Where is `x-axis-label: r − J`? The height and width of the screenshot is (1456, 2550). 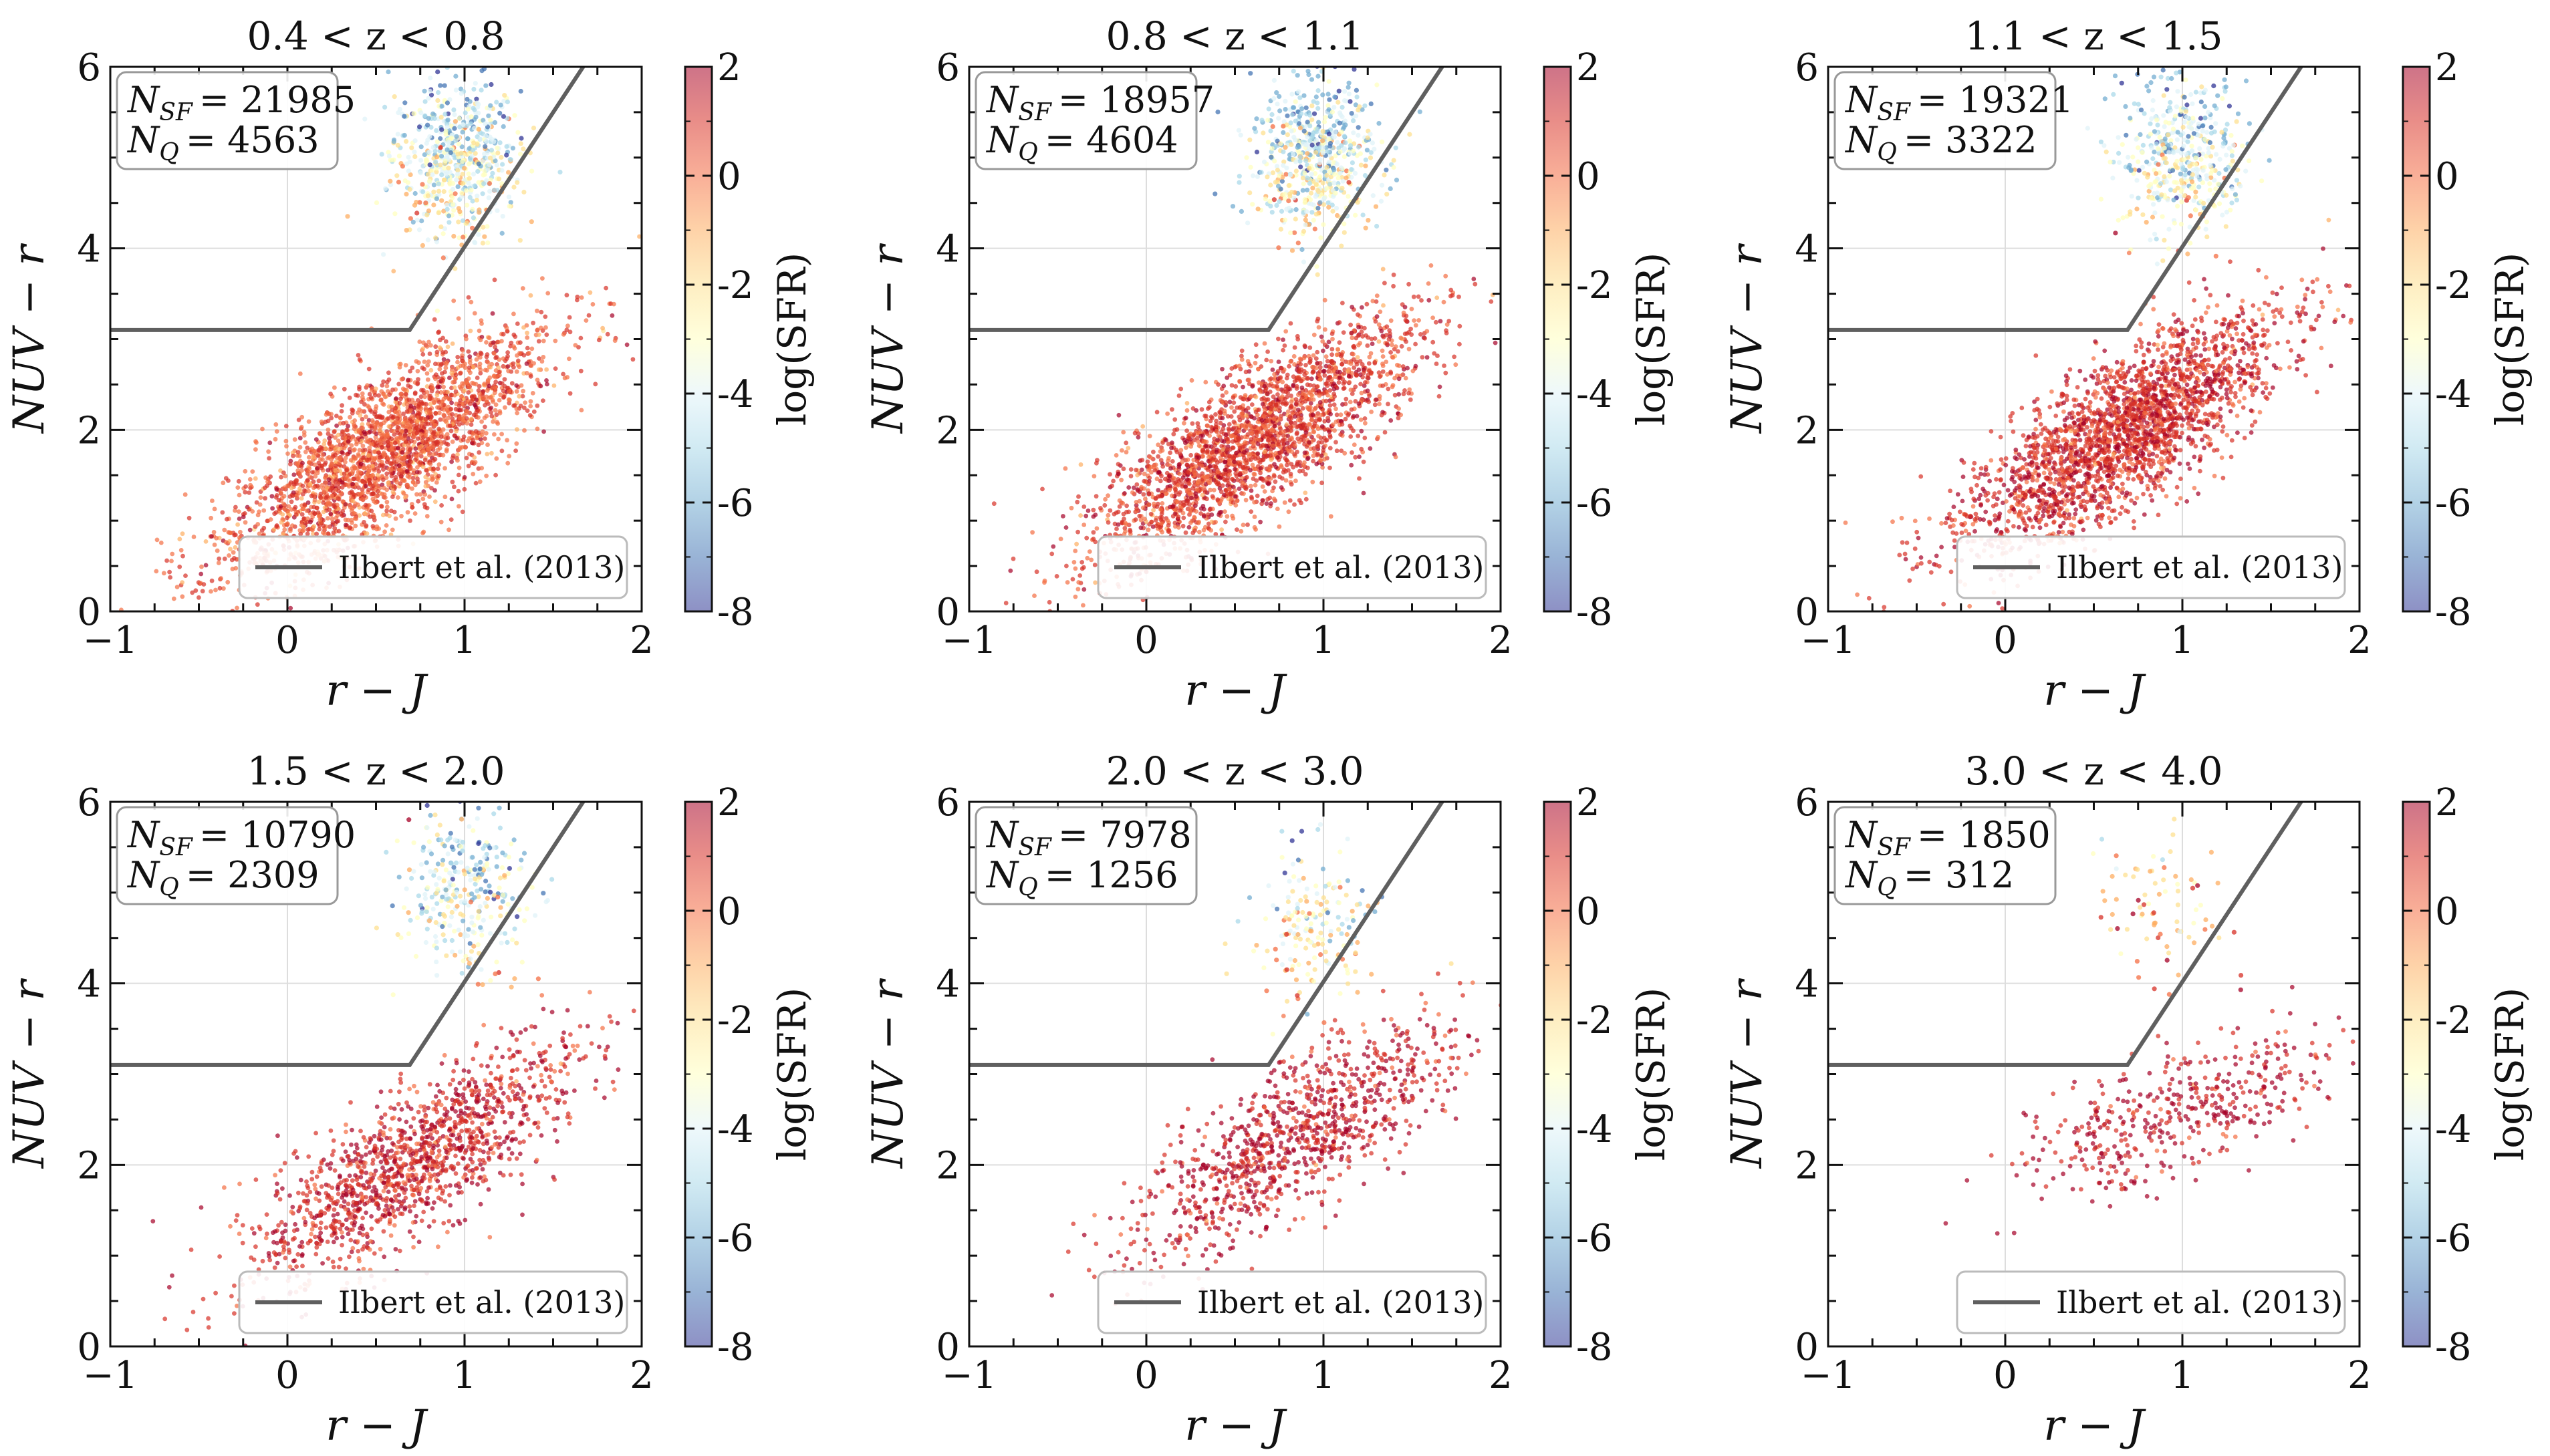
x-axis-label: r − J is located at coordinates (377, 691).